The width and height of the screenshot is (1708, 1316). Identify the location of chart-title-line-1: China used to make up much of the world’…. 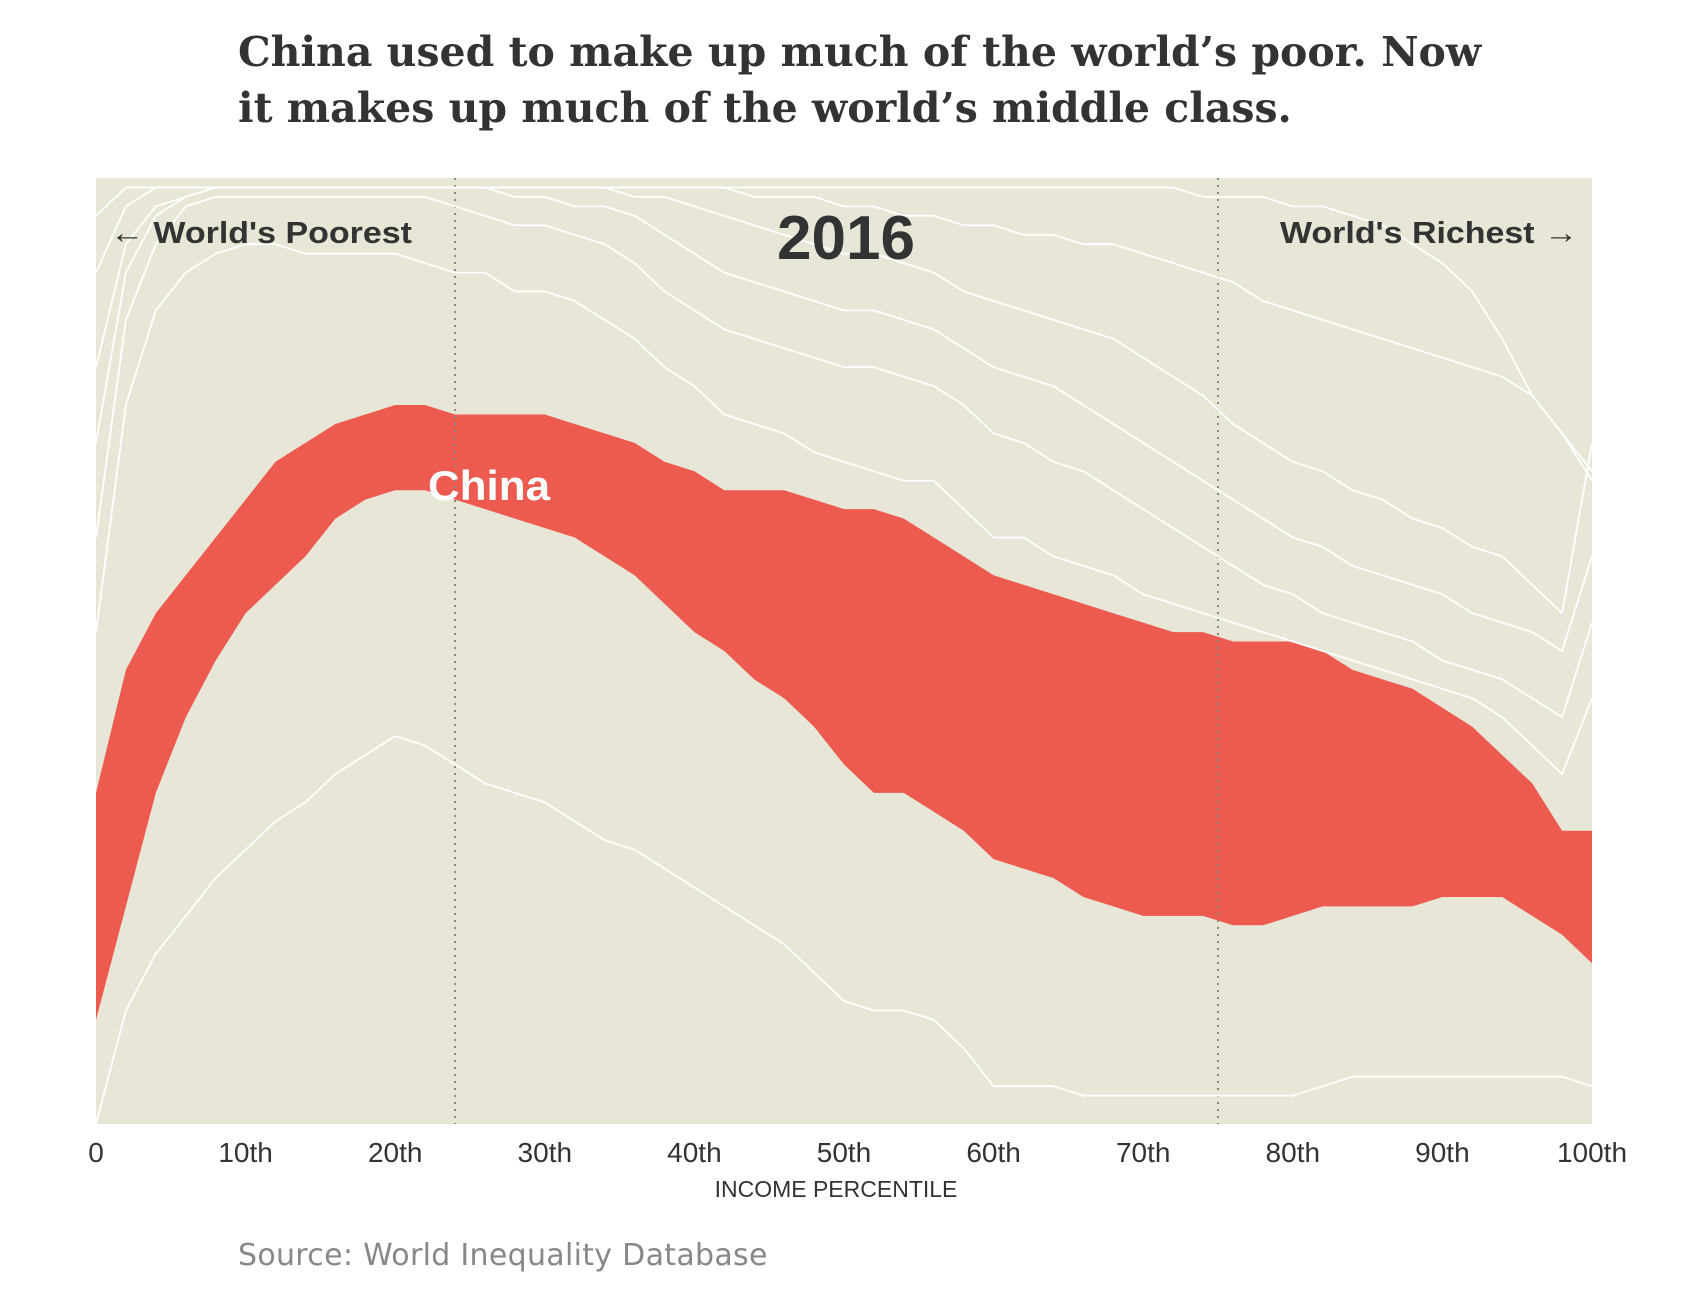
(860, 52).